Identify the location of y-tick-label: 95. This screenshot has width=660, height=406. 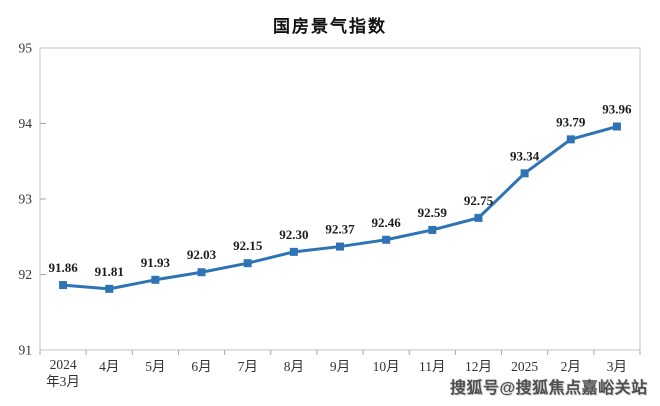
(26, 48).